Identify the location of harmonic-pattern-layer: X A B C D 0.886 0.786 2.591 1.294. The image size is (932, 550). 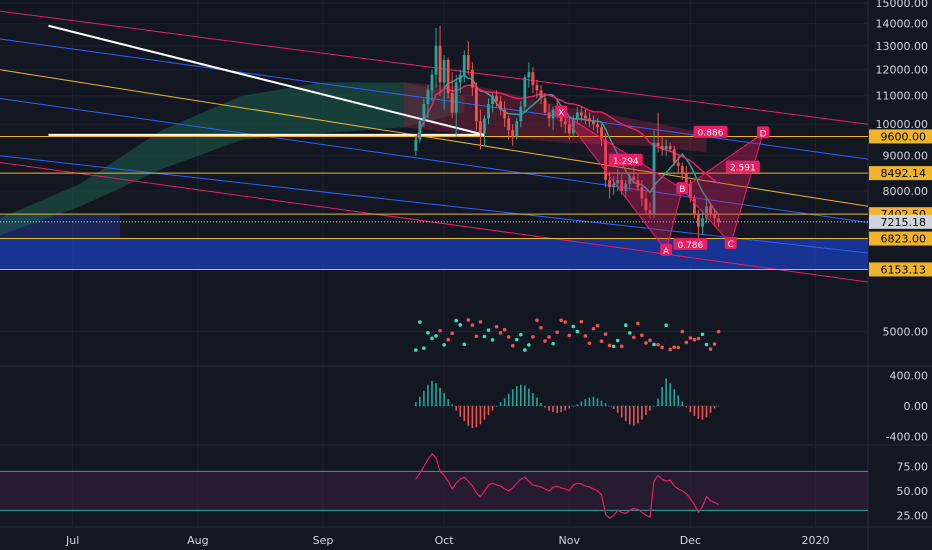
(662, 181).